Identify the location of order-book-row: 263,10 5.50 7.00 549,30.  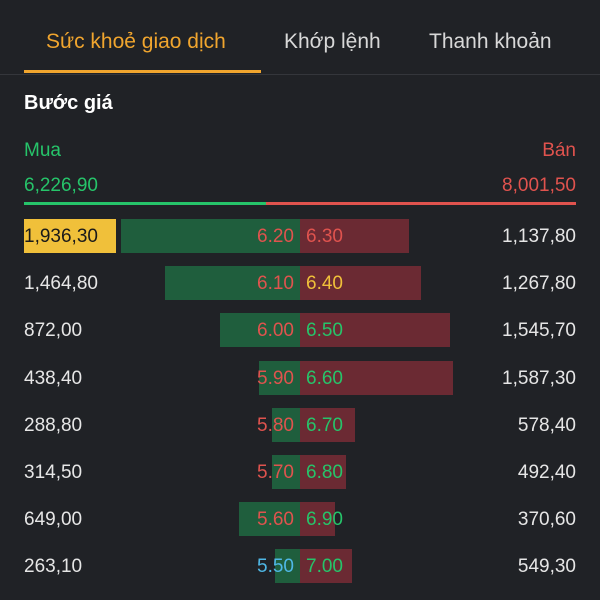
(300, 566).